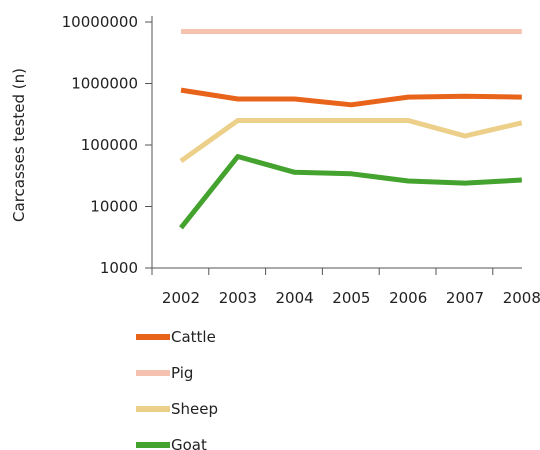 This screenshot has width=540, height=450. I want to click on y-tick-label: 1000000, so click(104, 84).